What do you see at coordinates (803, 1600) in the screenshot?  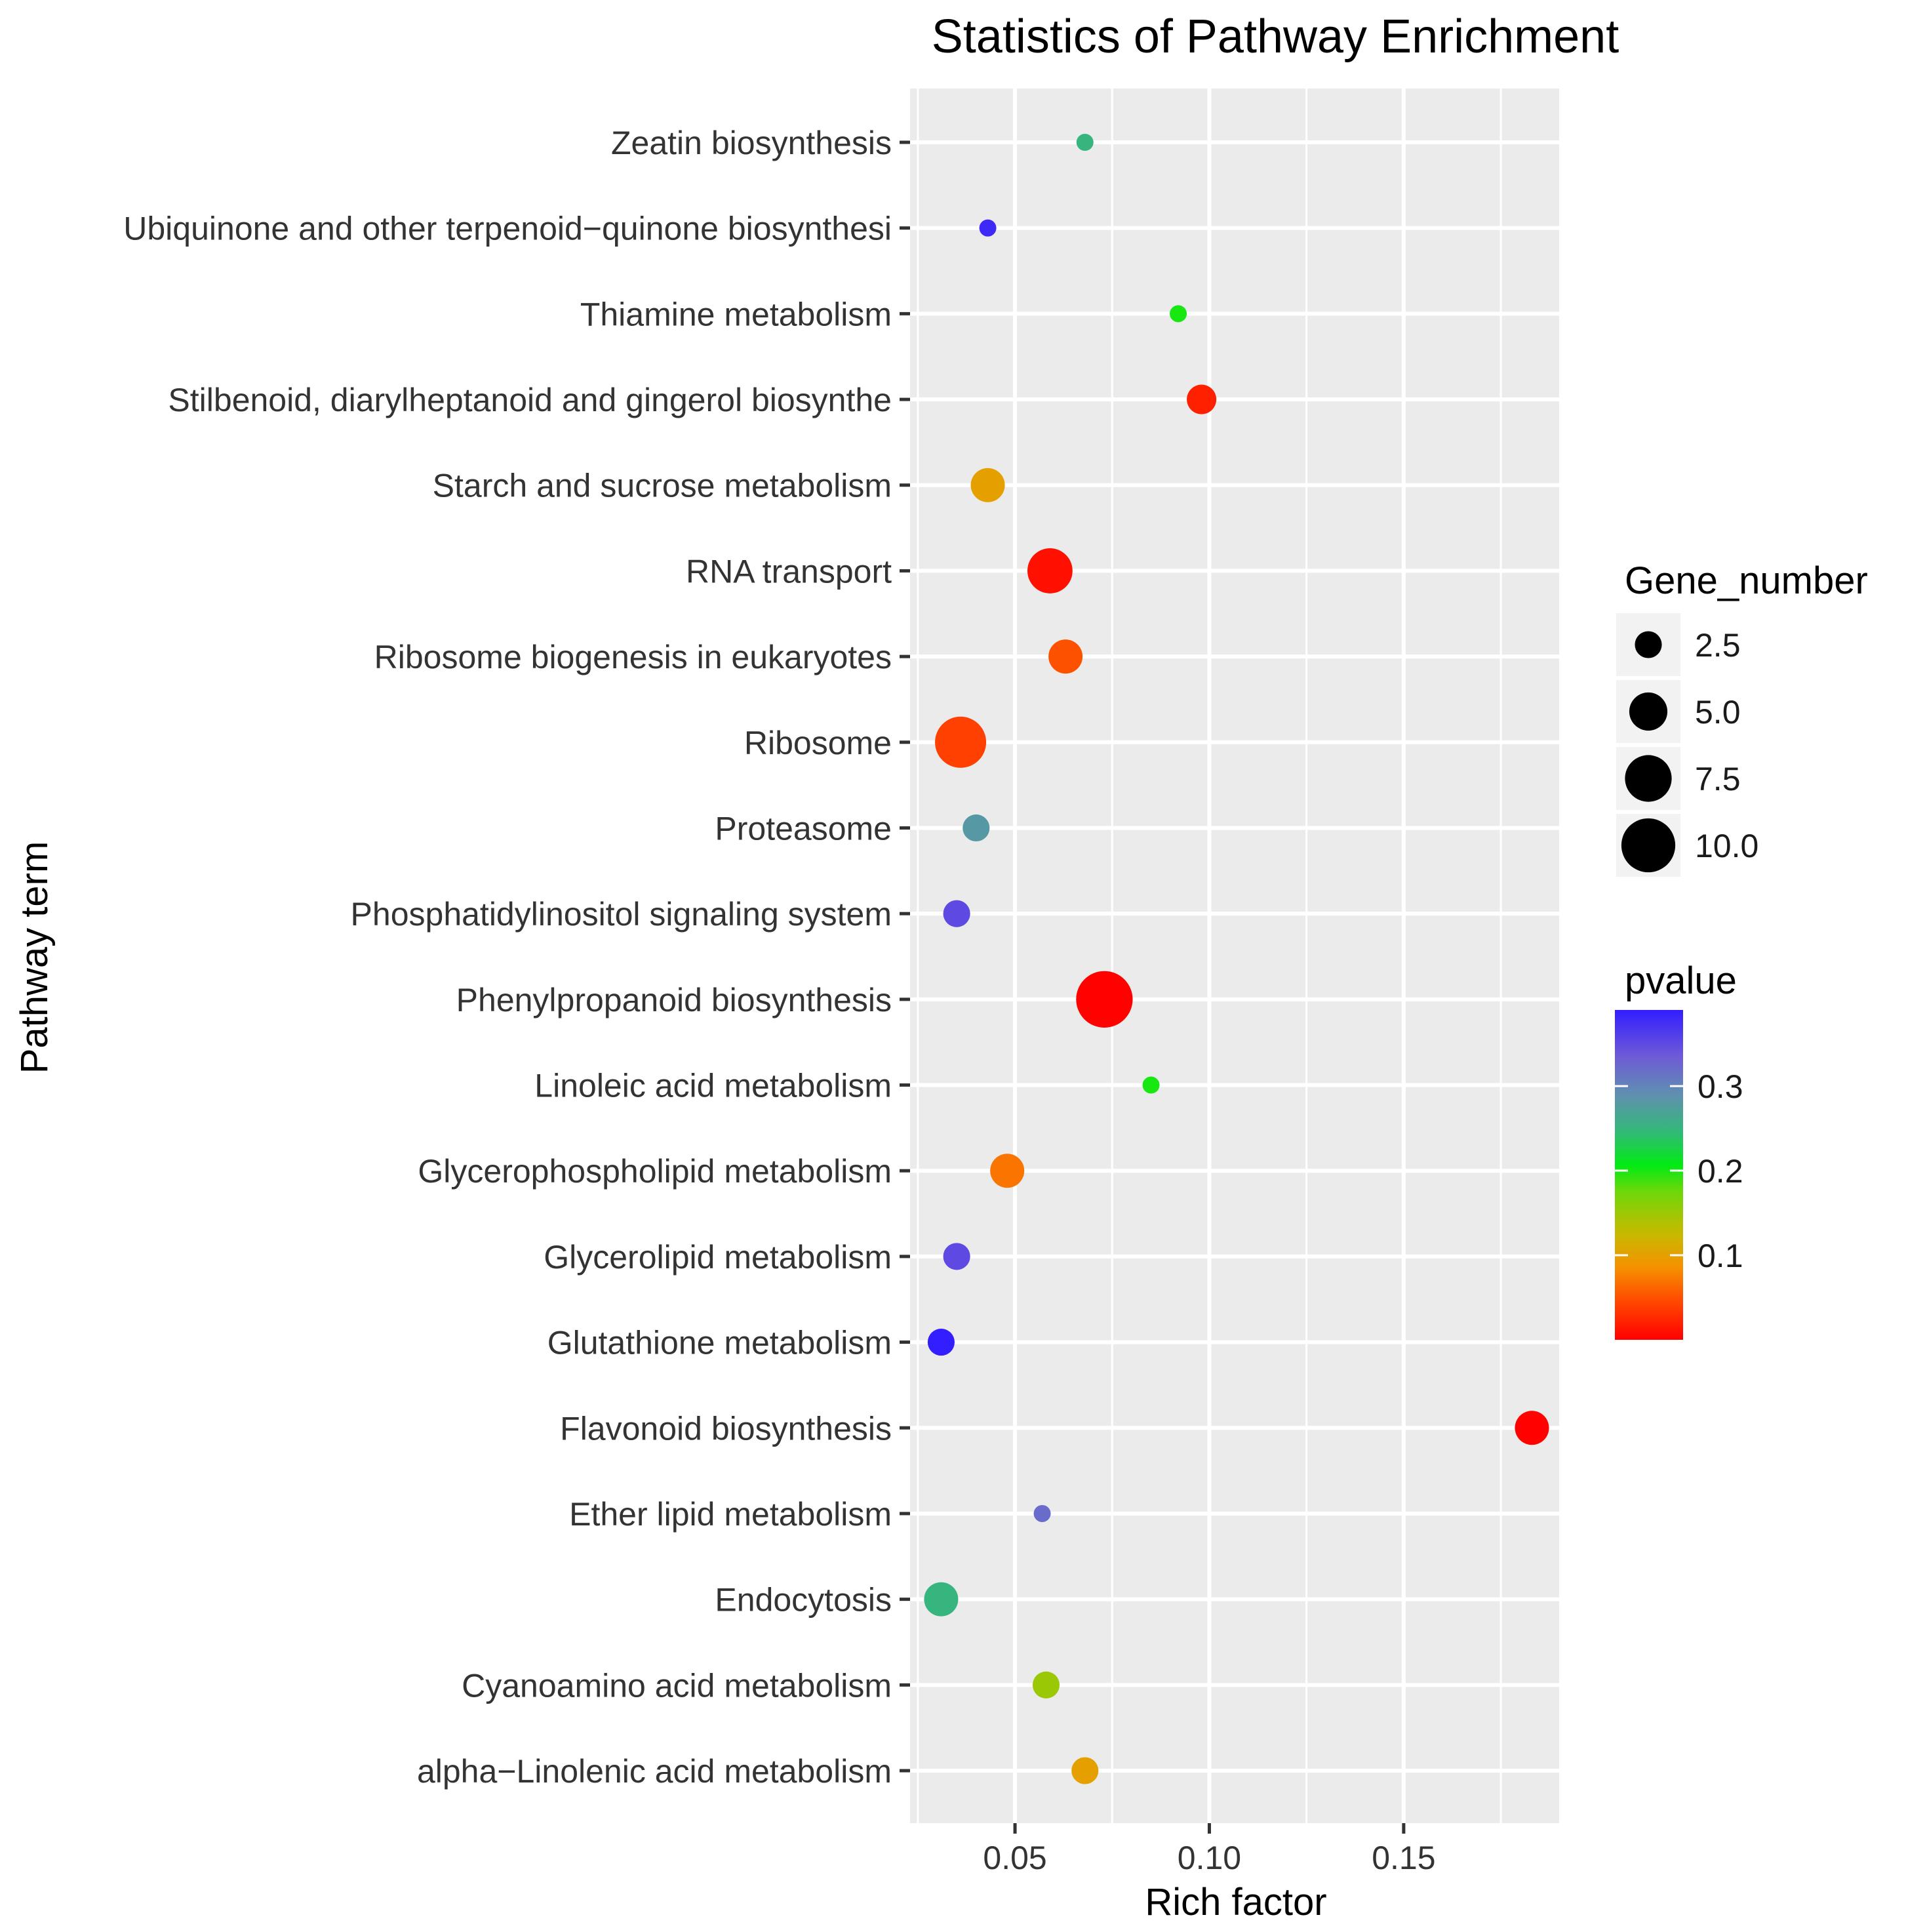 I see `y-tick-label: Endocytosis` at bounding box center [803, 1600].